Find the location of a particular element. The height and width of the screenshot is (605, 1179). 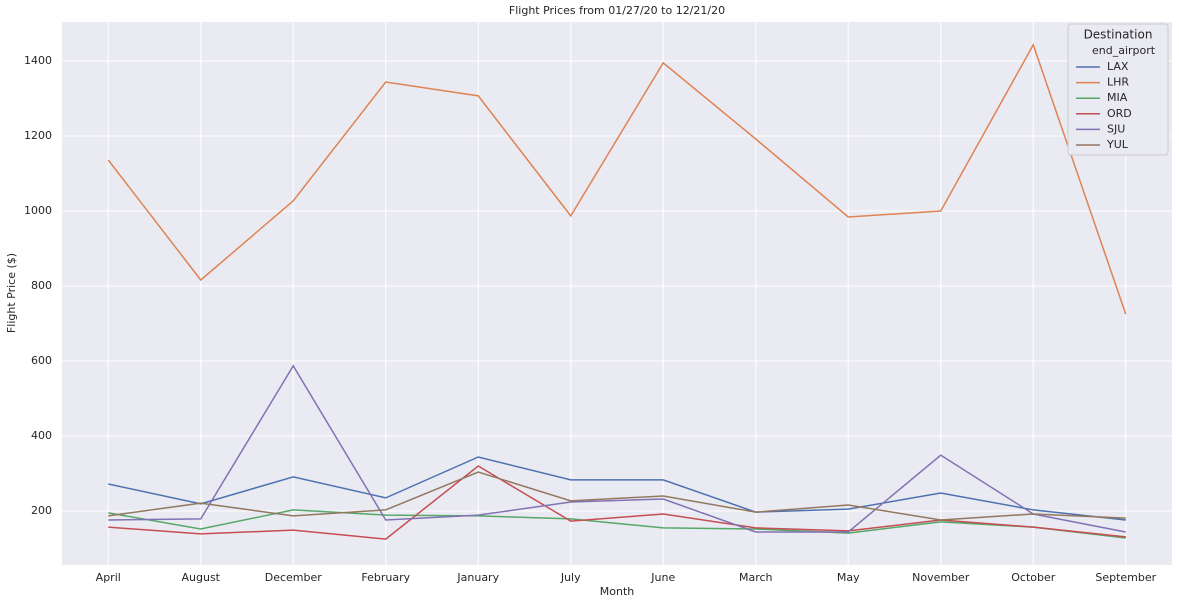

legend-label: LAX is located at coordinates (1118, 66).